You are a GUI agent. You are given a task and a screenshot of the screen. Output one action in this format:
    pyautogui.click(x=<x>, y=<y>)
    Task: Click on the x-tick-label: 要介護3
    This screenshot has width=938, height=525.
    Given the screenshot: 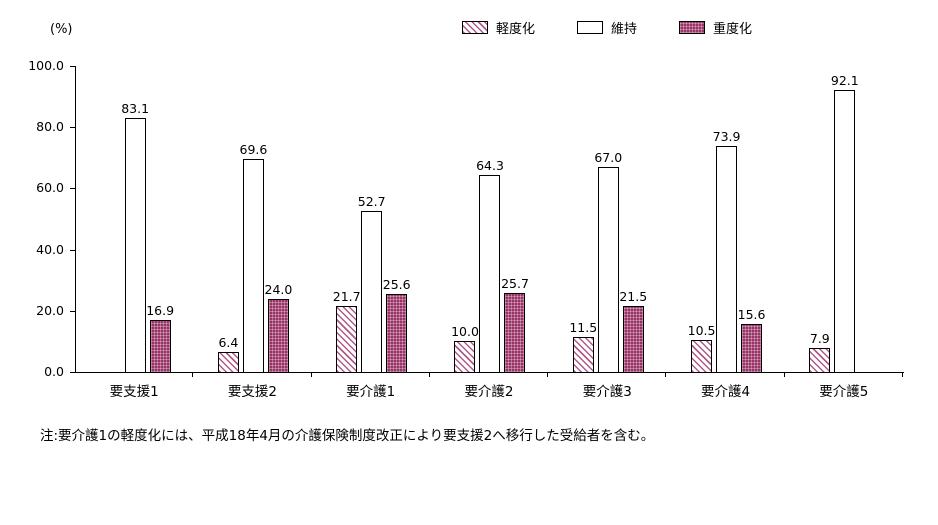 What is the action you would take?
    pyautogui.click(x=607, y=392)
    